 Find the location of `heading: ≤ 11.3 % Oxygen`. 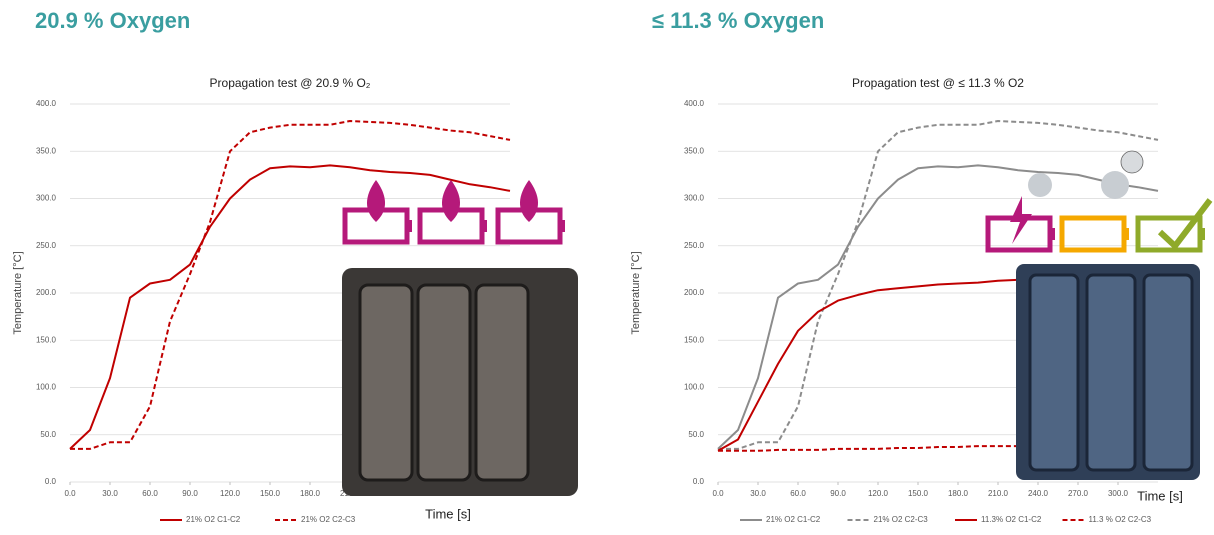

heading: ≤ 11.3 % Oxygen is located at coordinates (738, 20).